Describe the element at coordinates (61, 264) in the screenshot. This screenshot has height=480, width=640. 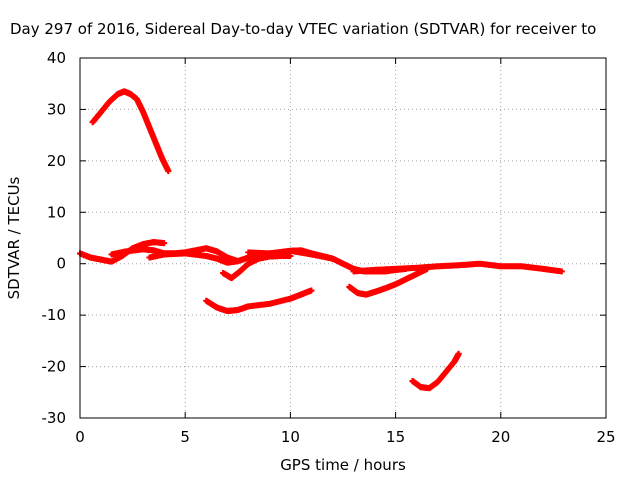
I see `y-tick-label: 0` at that location.